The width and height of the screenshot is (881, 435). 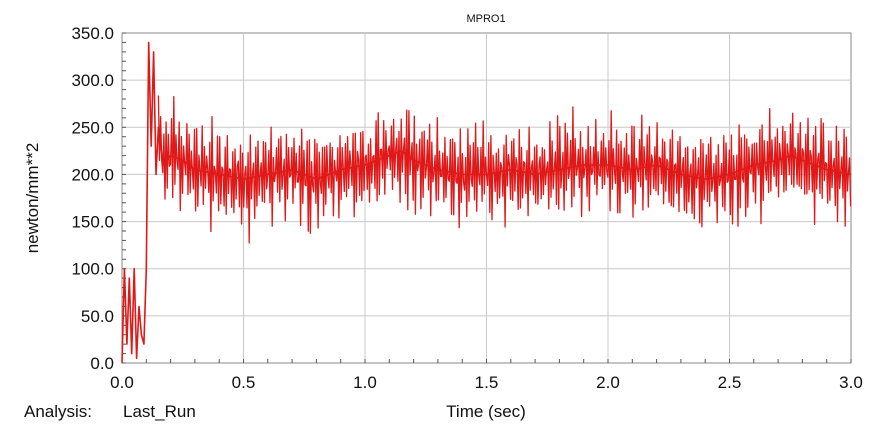 I want to click on analysis-value: Last_Run, so click(x=159, y=411).